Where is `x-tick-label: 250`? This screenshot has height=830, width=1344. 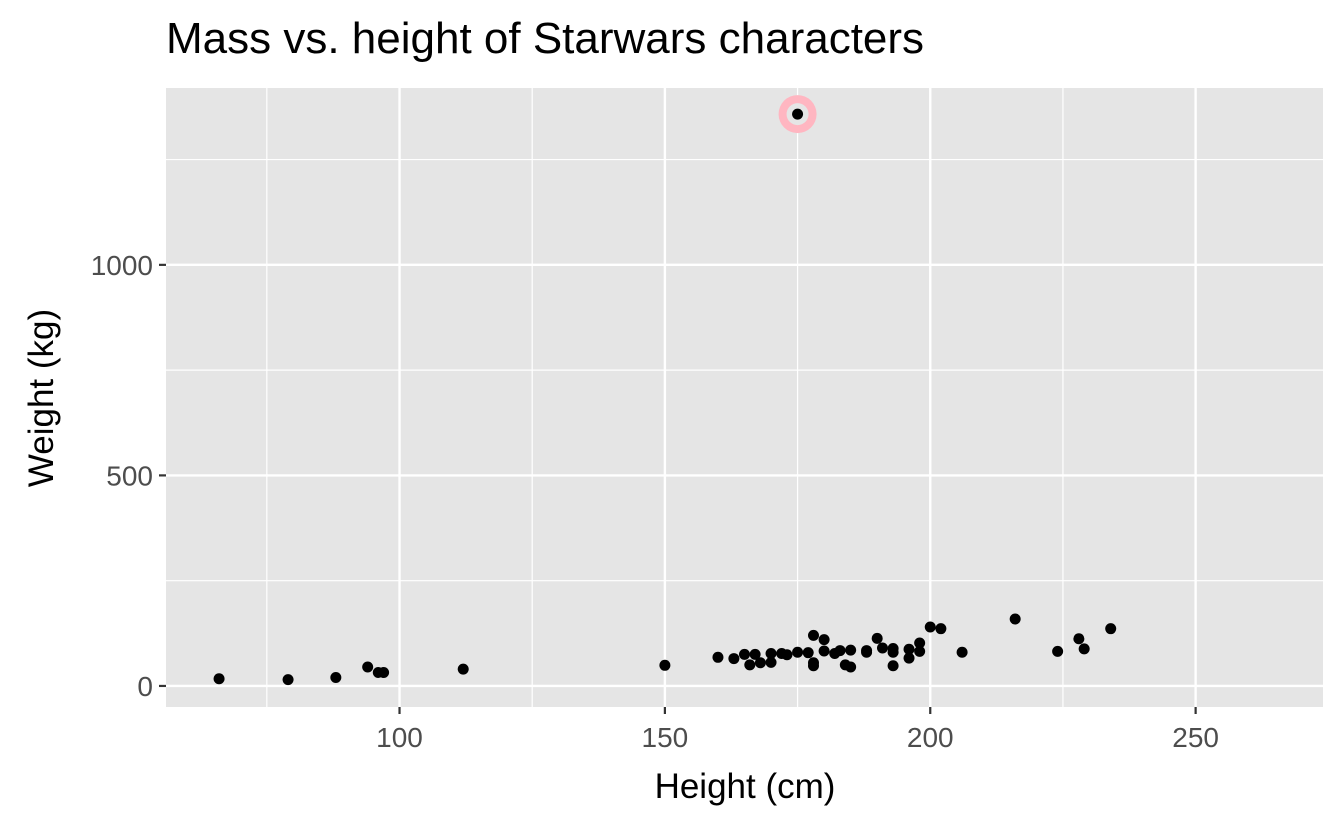 x-tick-label: 250 is located at coordinates (1195, 737).